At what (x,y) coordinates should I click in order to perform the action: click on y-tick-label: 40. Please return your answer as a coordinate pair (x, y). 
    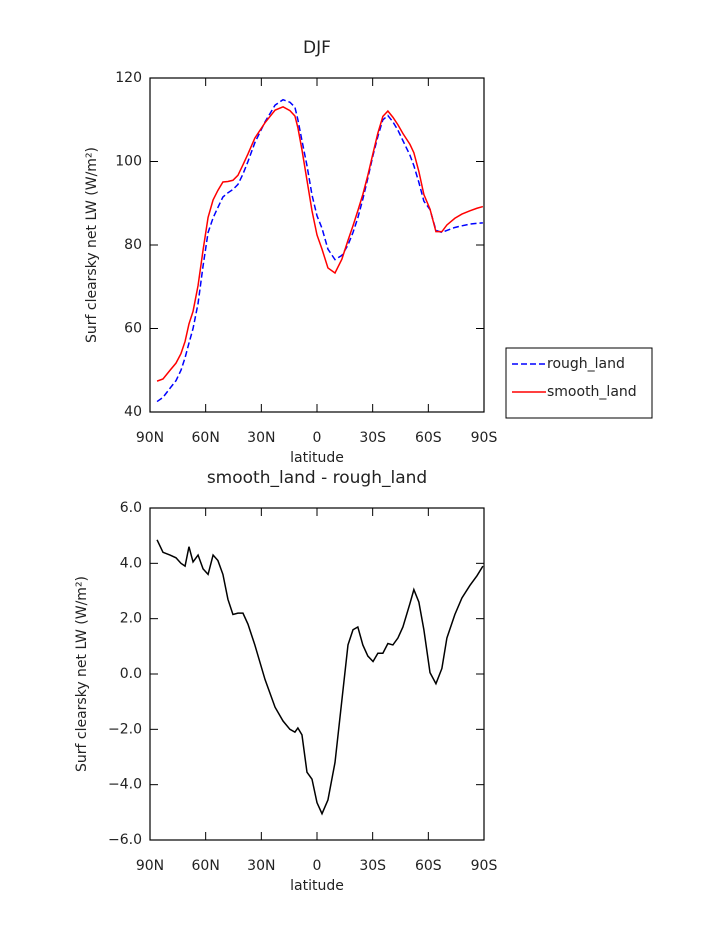
    Looking at the image, I should click on (133, 412).